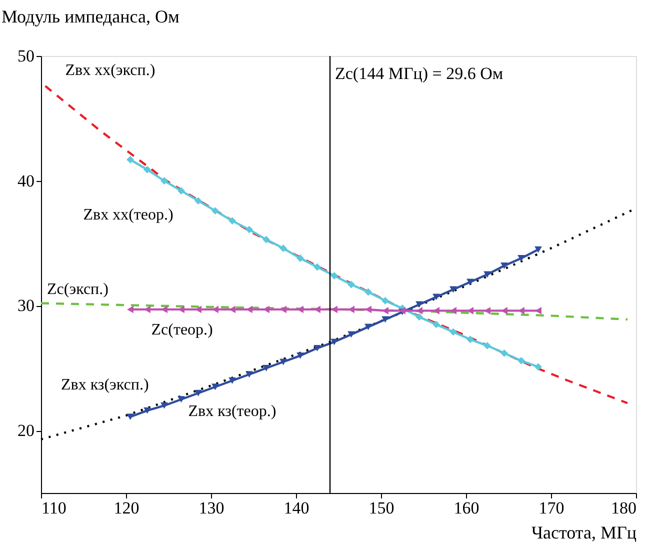  Describe the element at coordinates (381, 508) in the screenshot. I see `x-tick-label: 150` at that location.